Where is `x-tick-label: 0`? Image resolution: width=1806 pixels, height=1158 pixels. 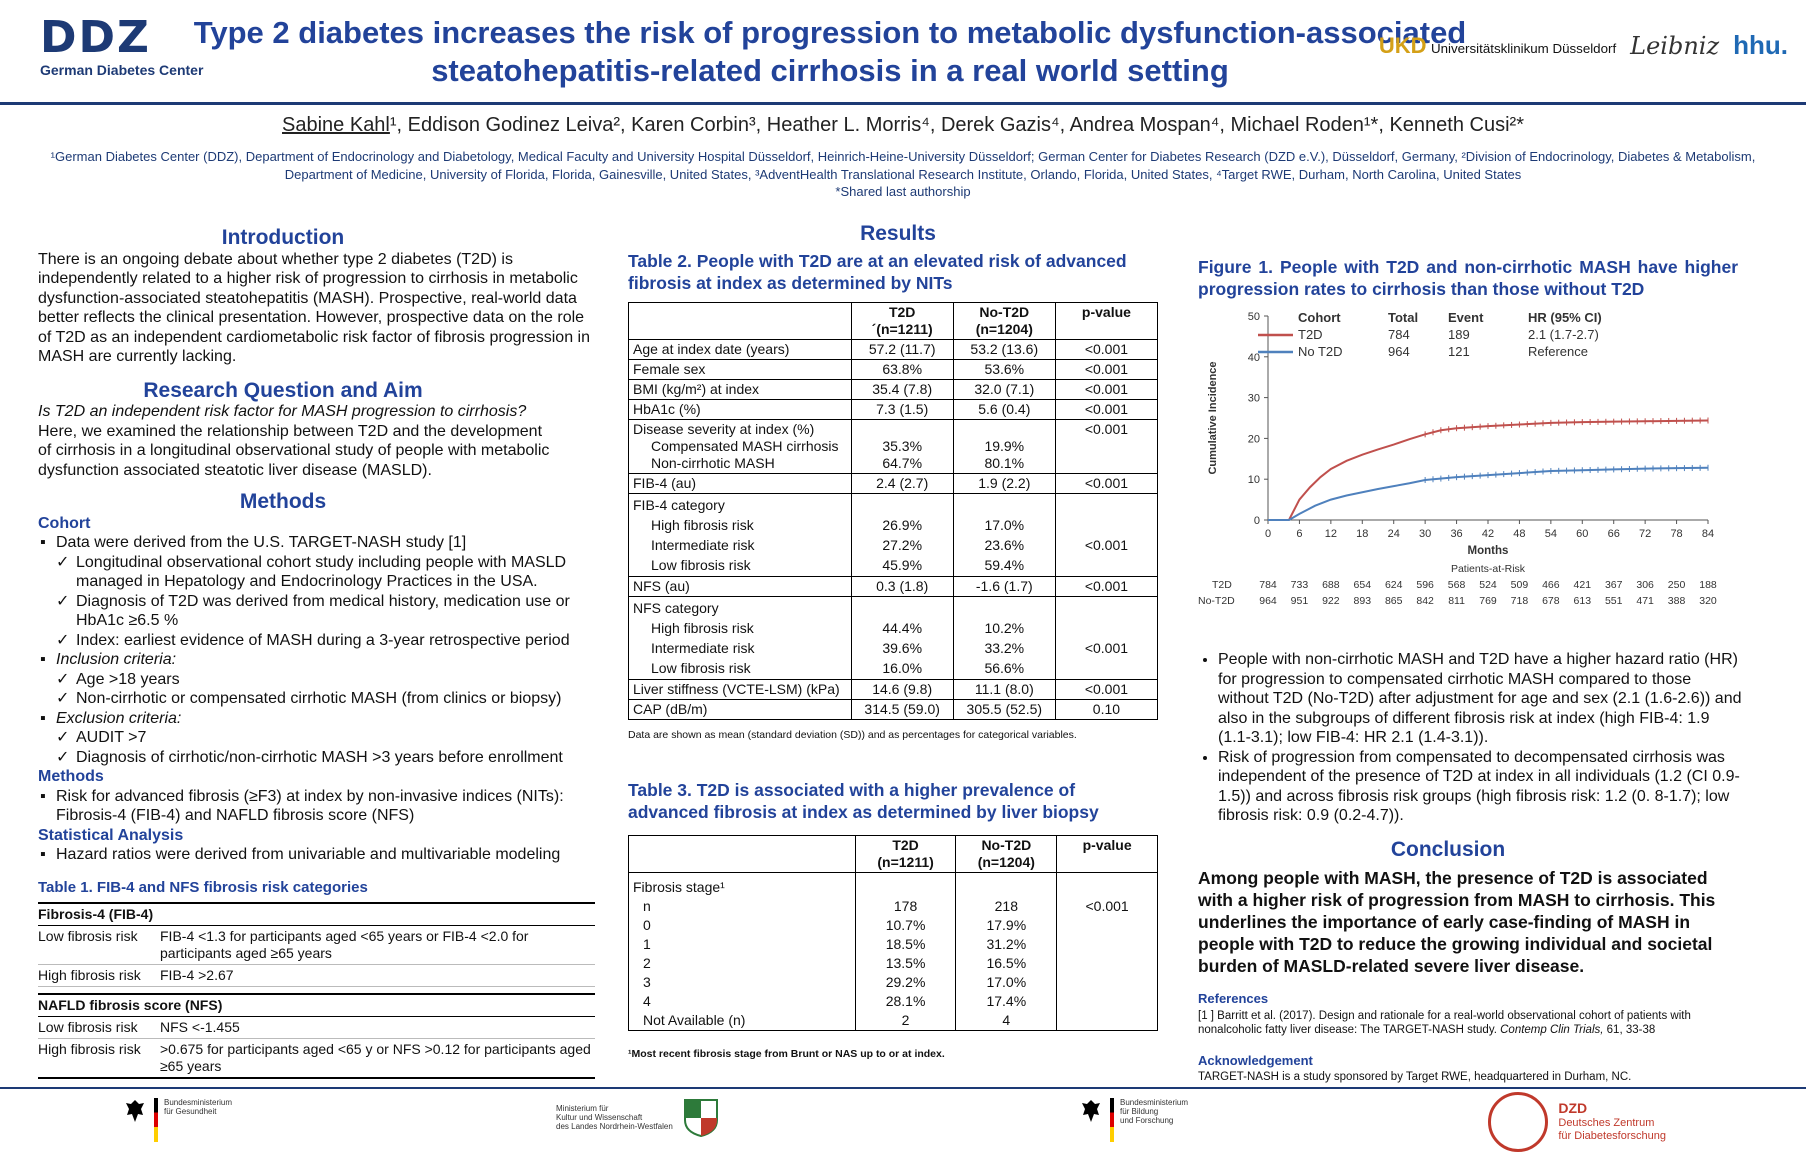
x-tick-label: 0 is located at coordinates (1268, 534).